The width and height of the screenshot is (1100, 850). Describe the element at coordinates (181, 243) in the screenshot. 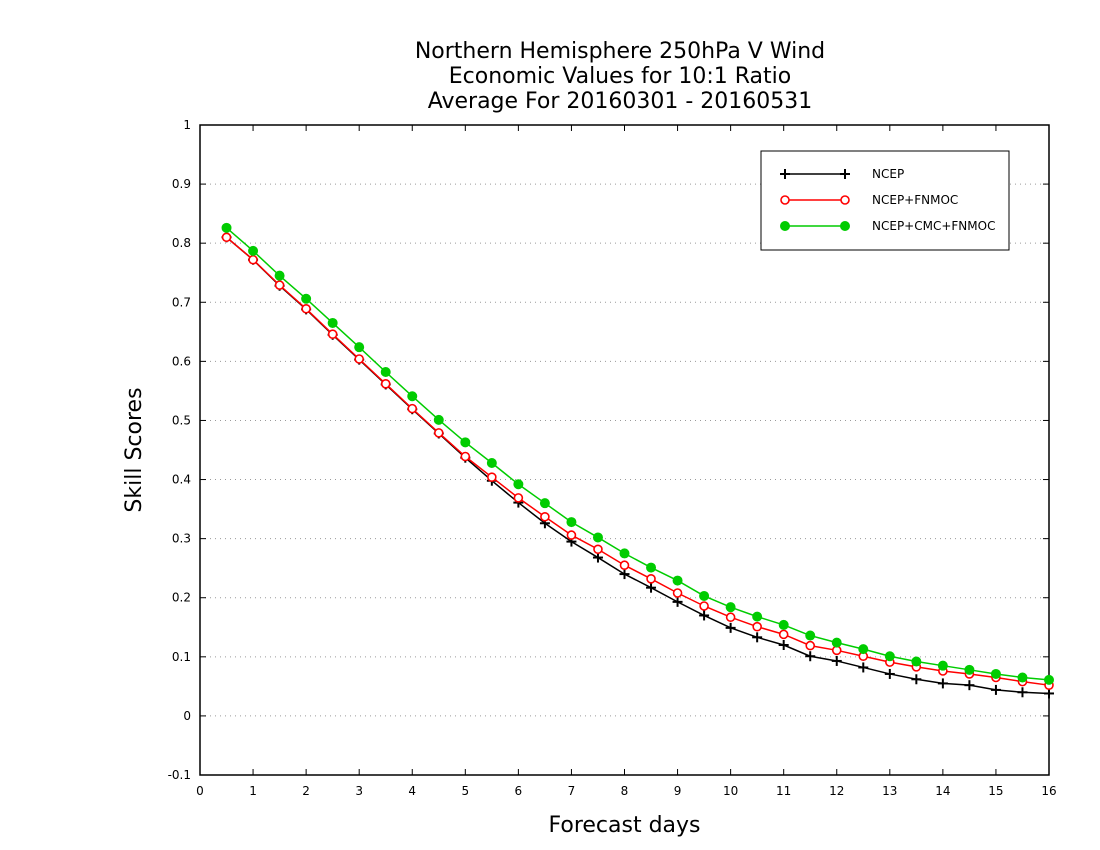

I see `y-tick-label: 0.8` at that location.